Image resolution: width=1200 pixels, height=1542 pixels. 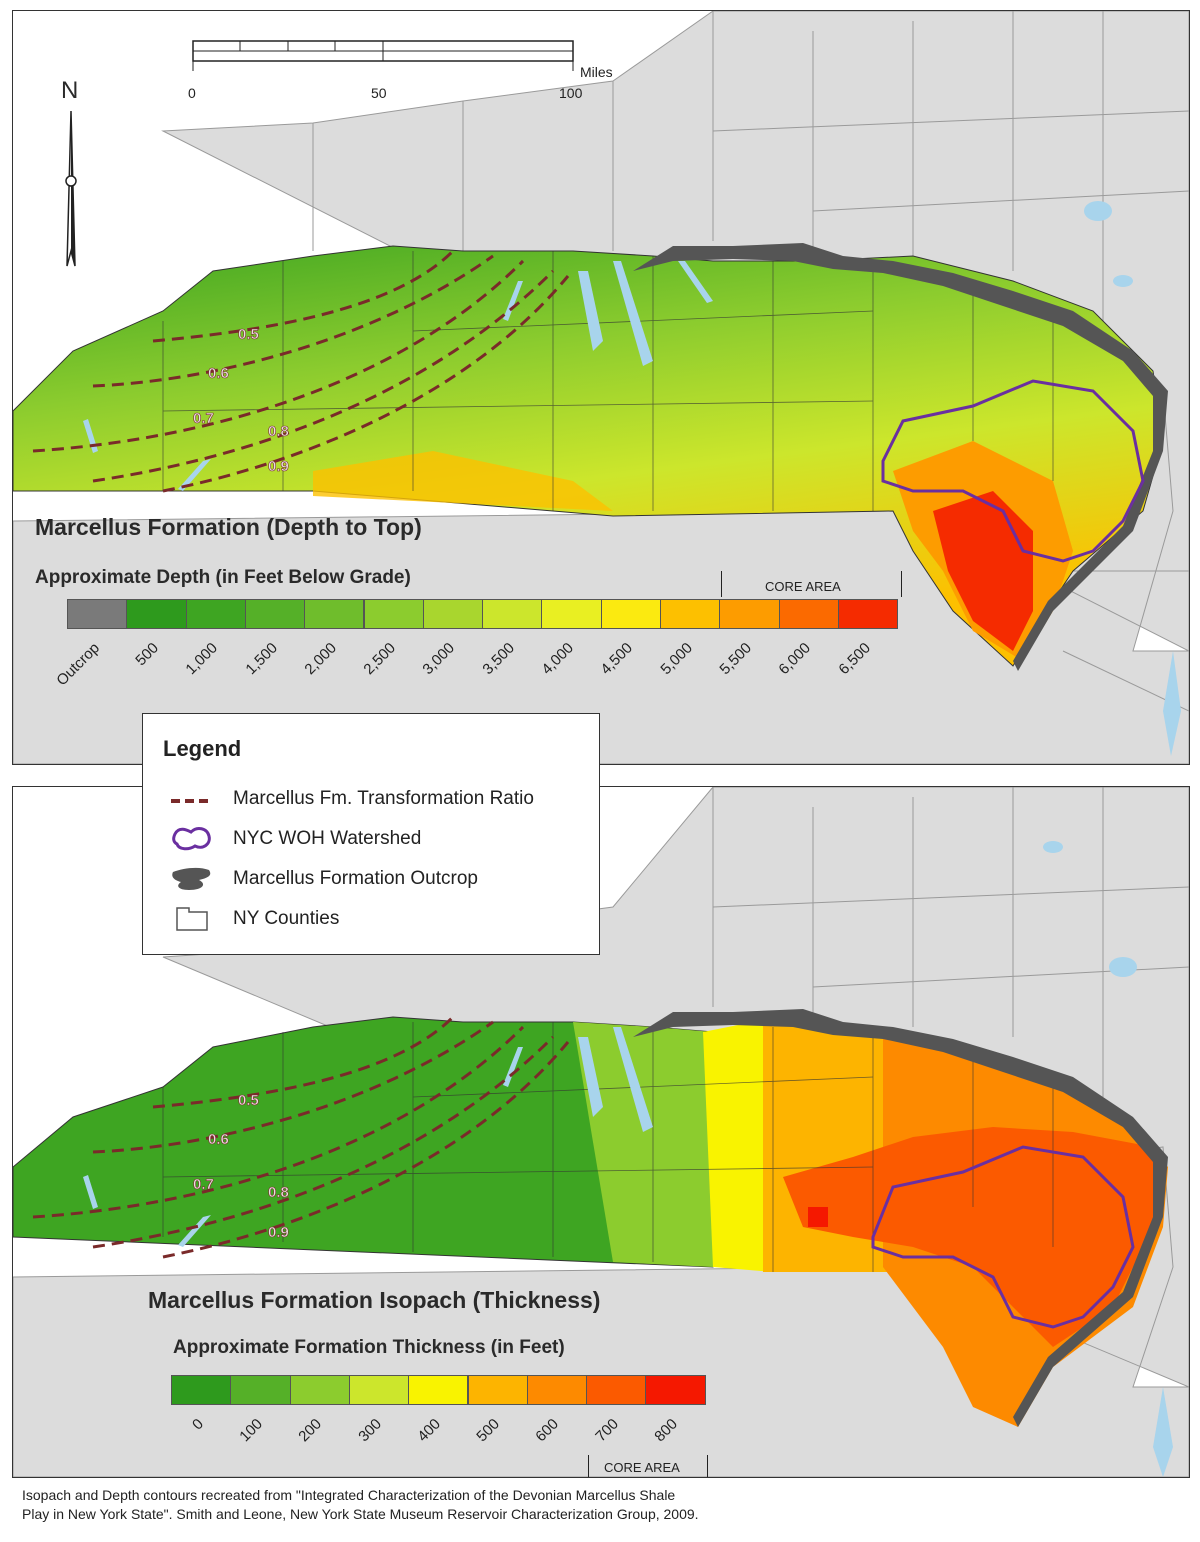 I want to click on north-label: N, so click(x=70, y=90).